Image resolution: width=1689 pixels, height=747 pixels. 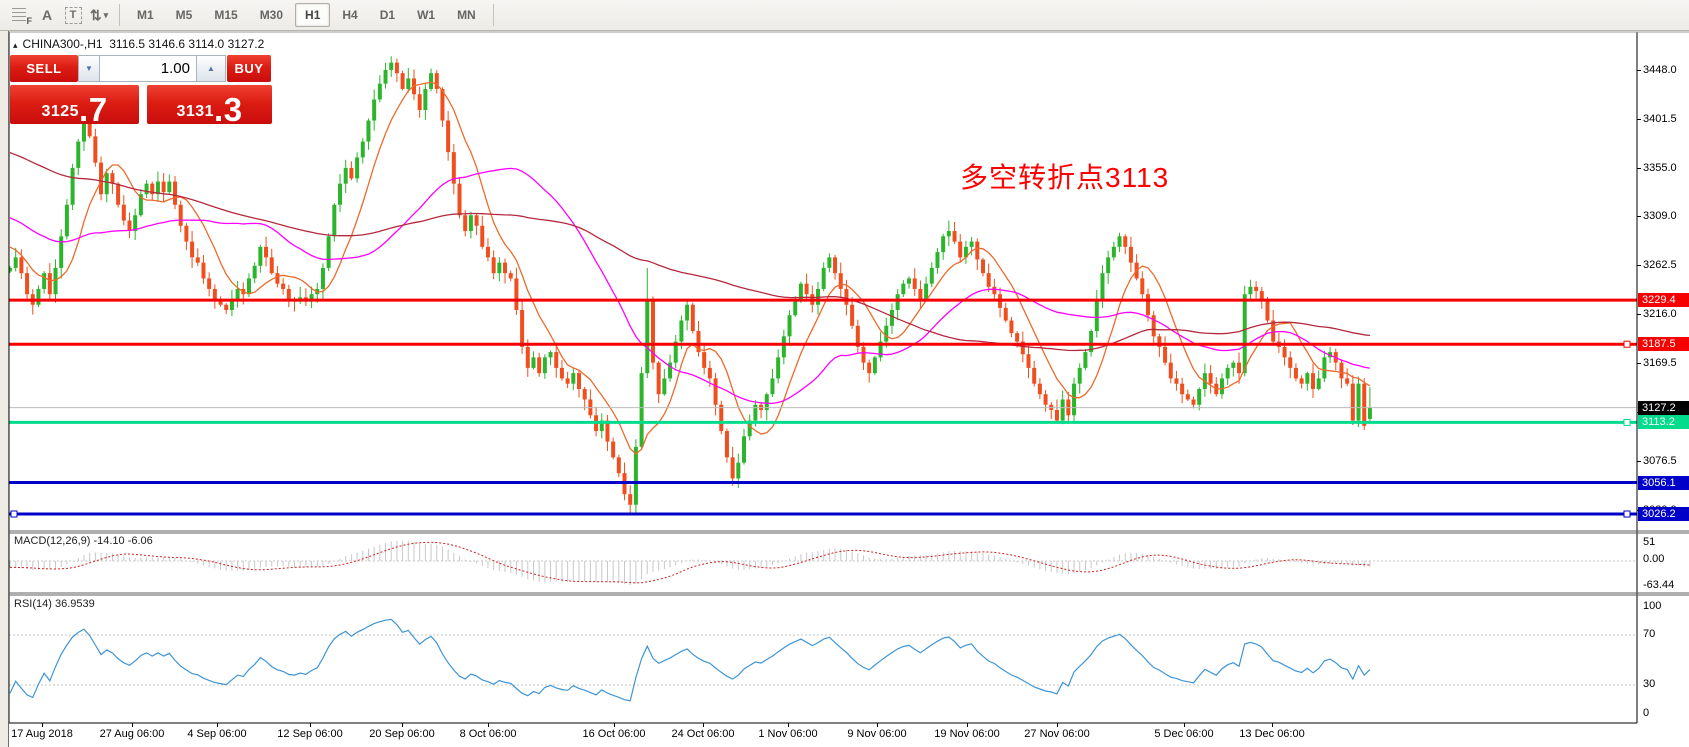 I want to click on time-tick-label: 24 Oct 06:00, so click(x=703, y=734).